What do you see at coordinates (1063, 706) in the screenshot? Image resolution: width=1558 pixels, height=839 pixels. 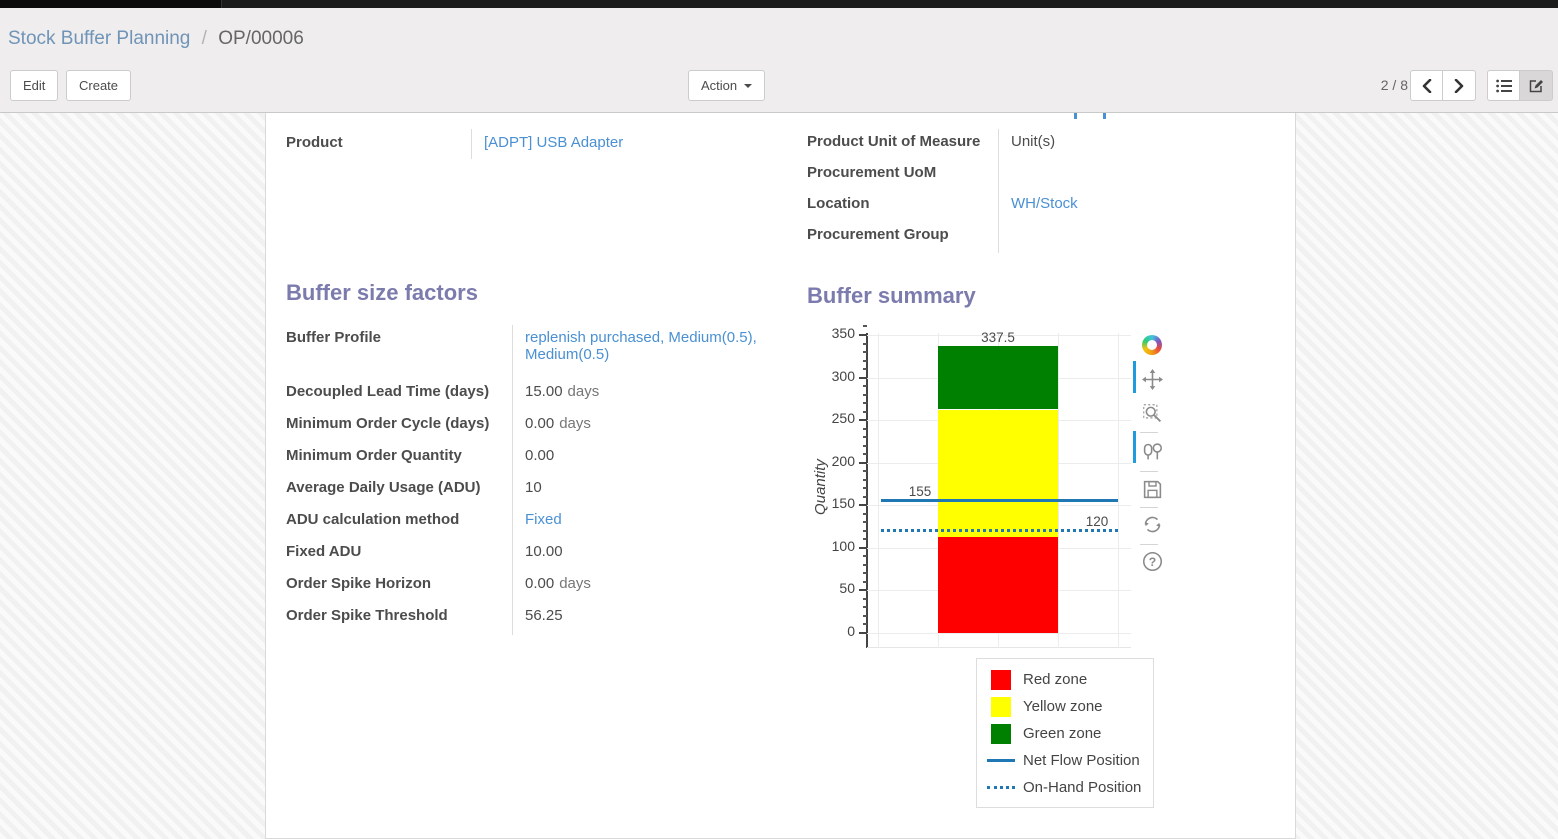 I see `legend-label: Yellow zone` at bounding box center [1063, 706].